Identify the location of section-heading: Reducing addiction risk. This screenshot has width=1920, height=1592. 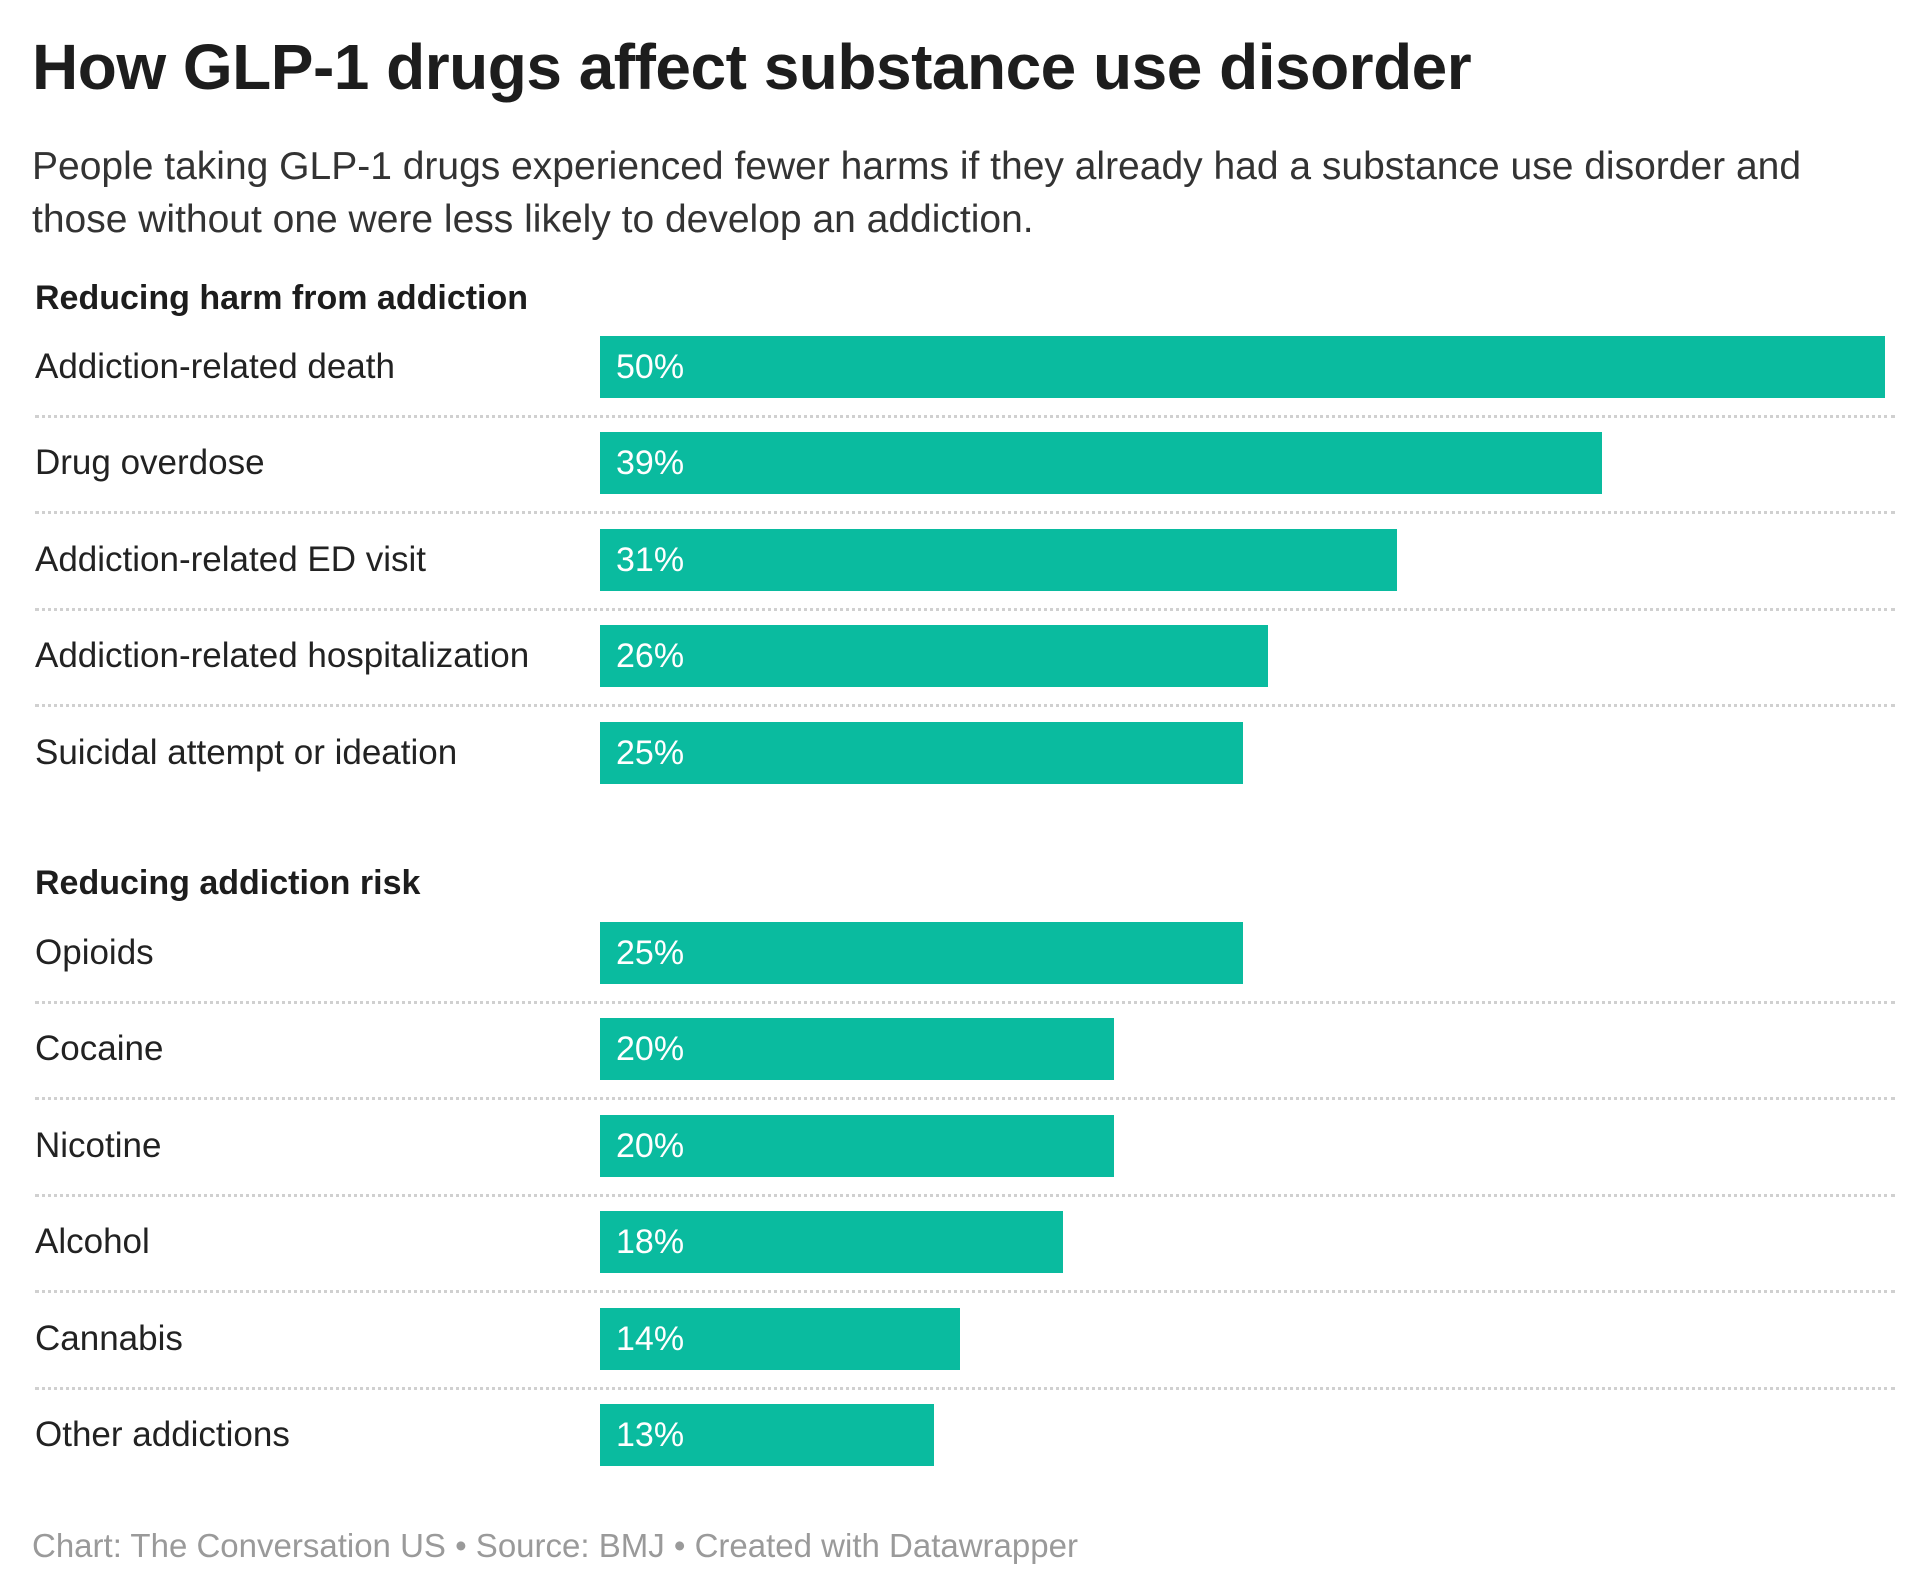
(228, 883).